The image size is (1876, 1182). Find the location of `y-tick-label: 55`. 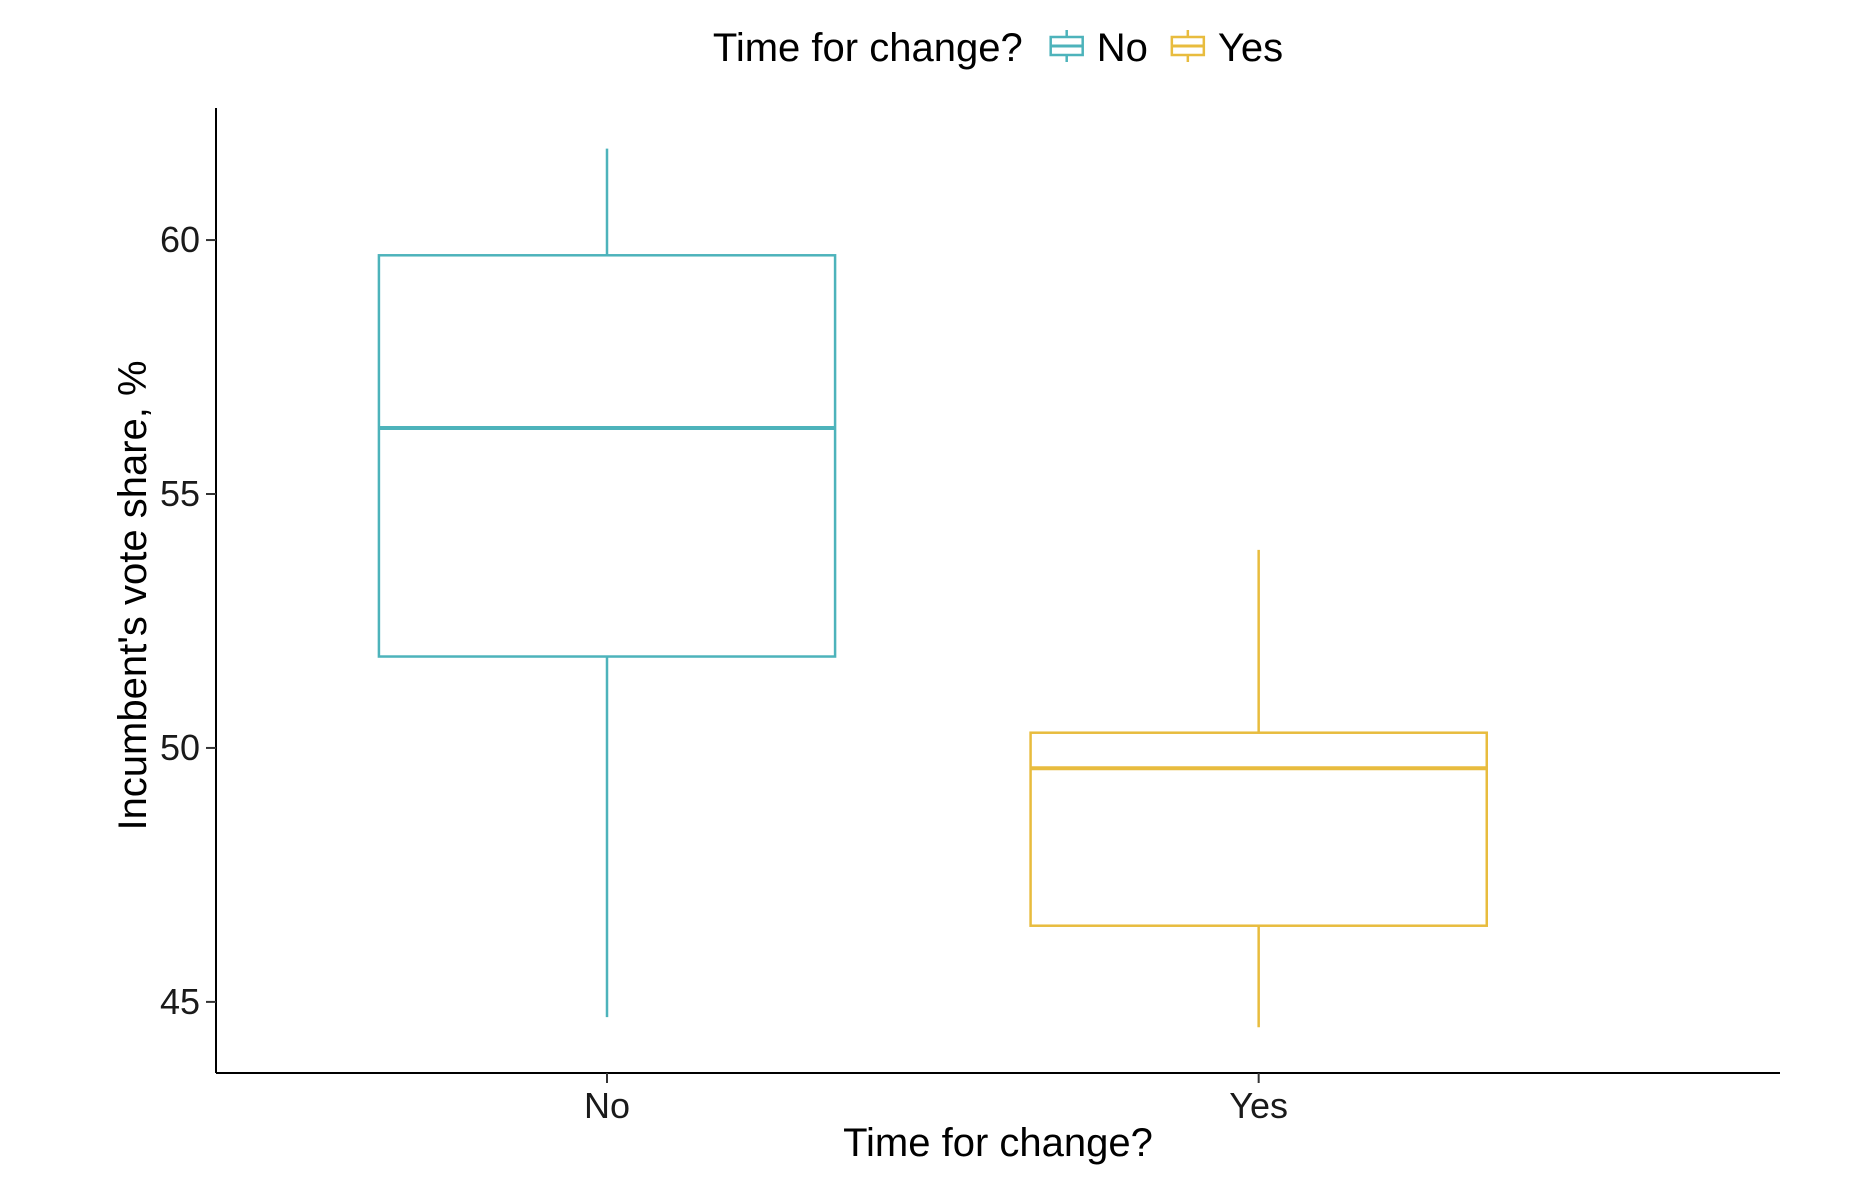

y-tick-label: 55 is located at coordinates (180, 493).